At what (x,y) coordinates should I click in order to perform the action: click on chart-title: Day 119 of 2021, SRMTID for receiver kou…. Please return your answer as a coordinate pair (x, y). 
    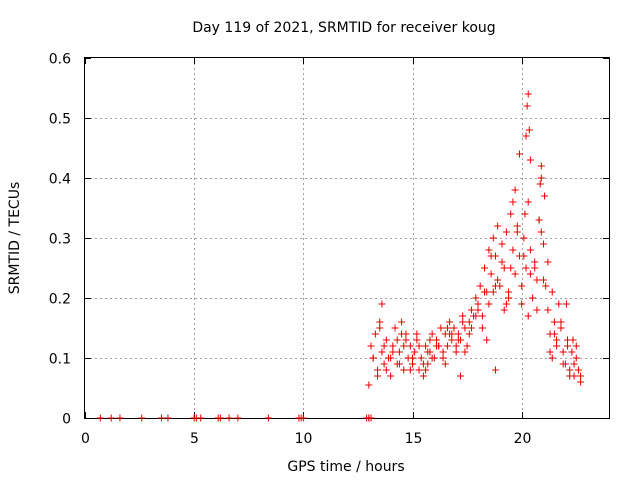
    Looking at the image, I should click on (343, 28).